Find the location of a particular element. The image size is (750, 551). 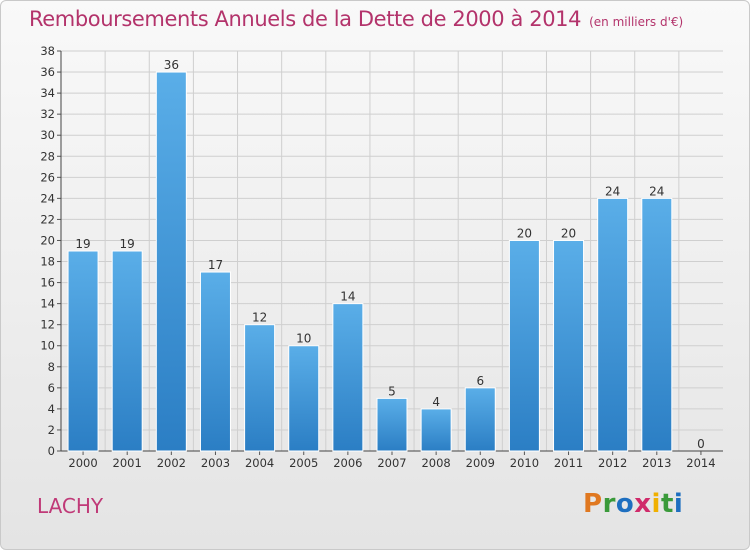

bar-2004 is located at coordinates (260, 388).